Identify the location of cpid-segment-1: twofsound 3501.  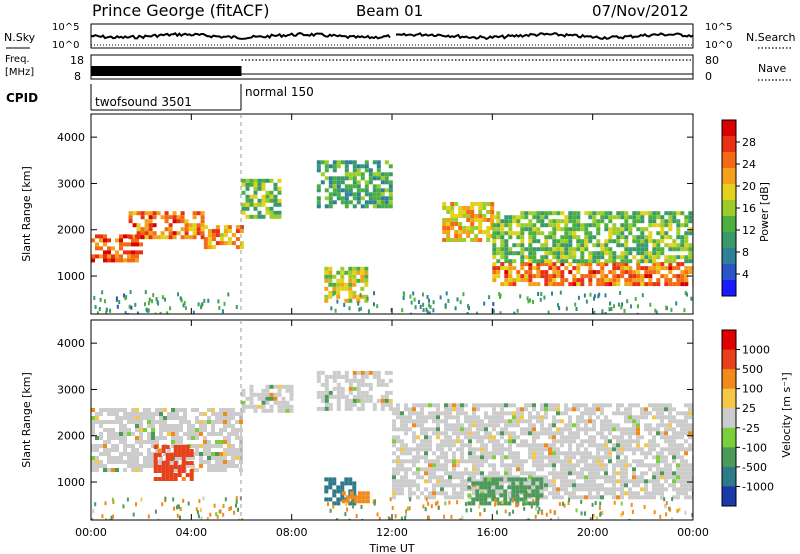
(143, 102).